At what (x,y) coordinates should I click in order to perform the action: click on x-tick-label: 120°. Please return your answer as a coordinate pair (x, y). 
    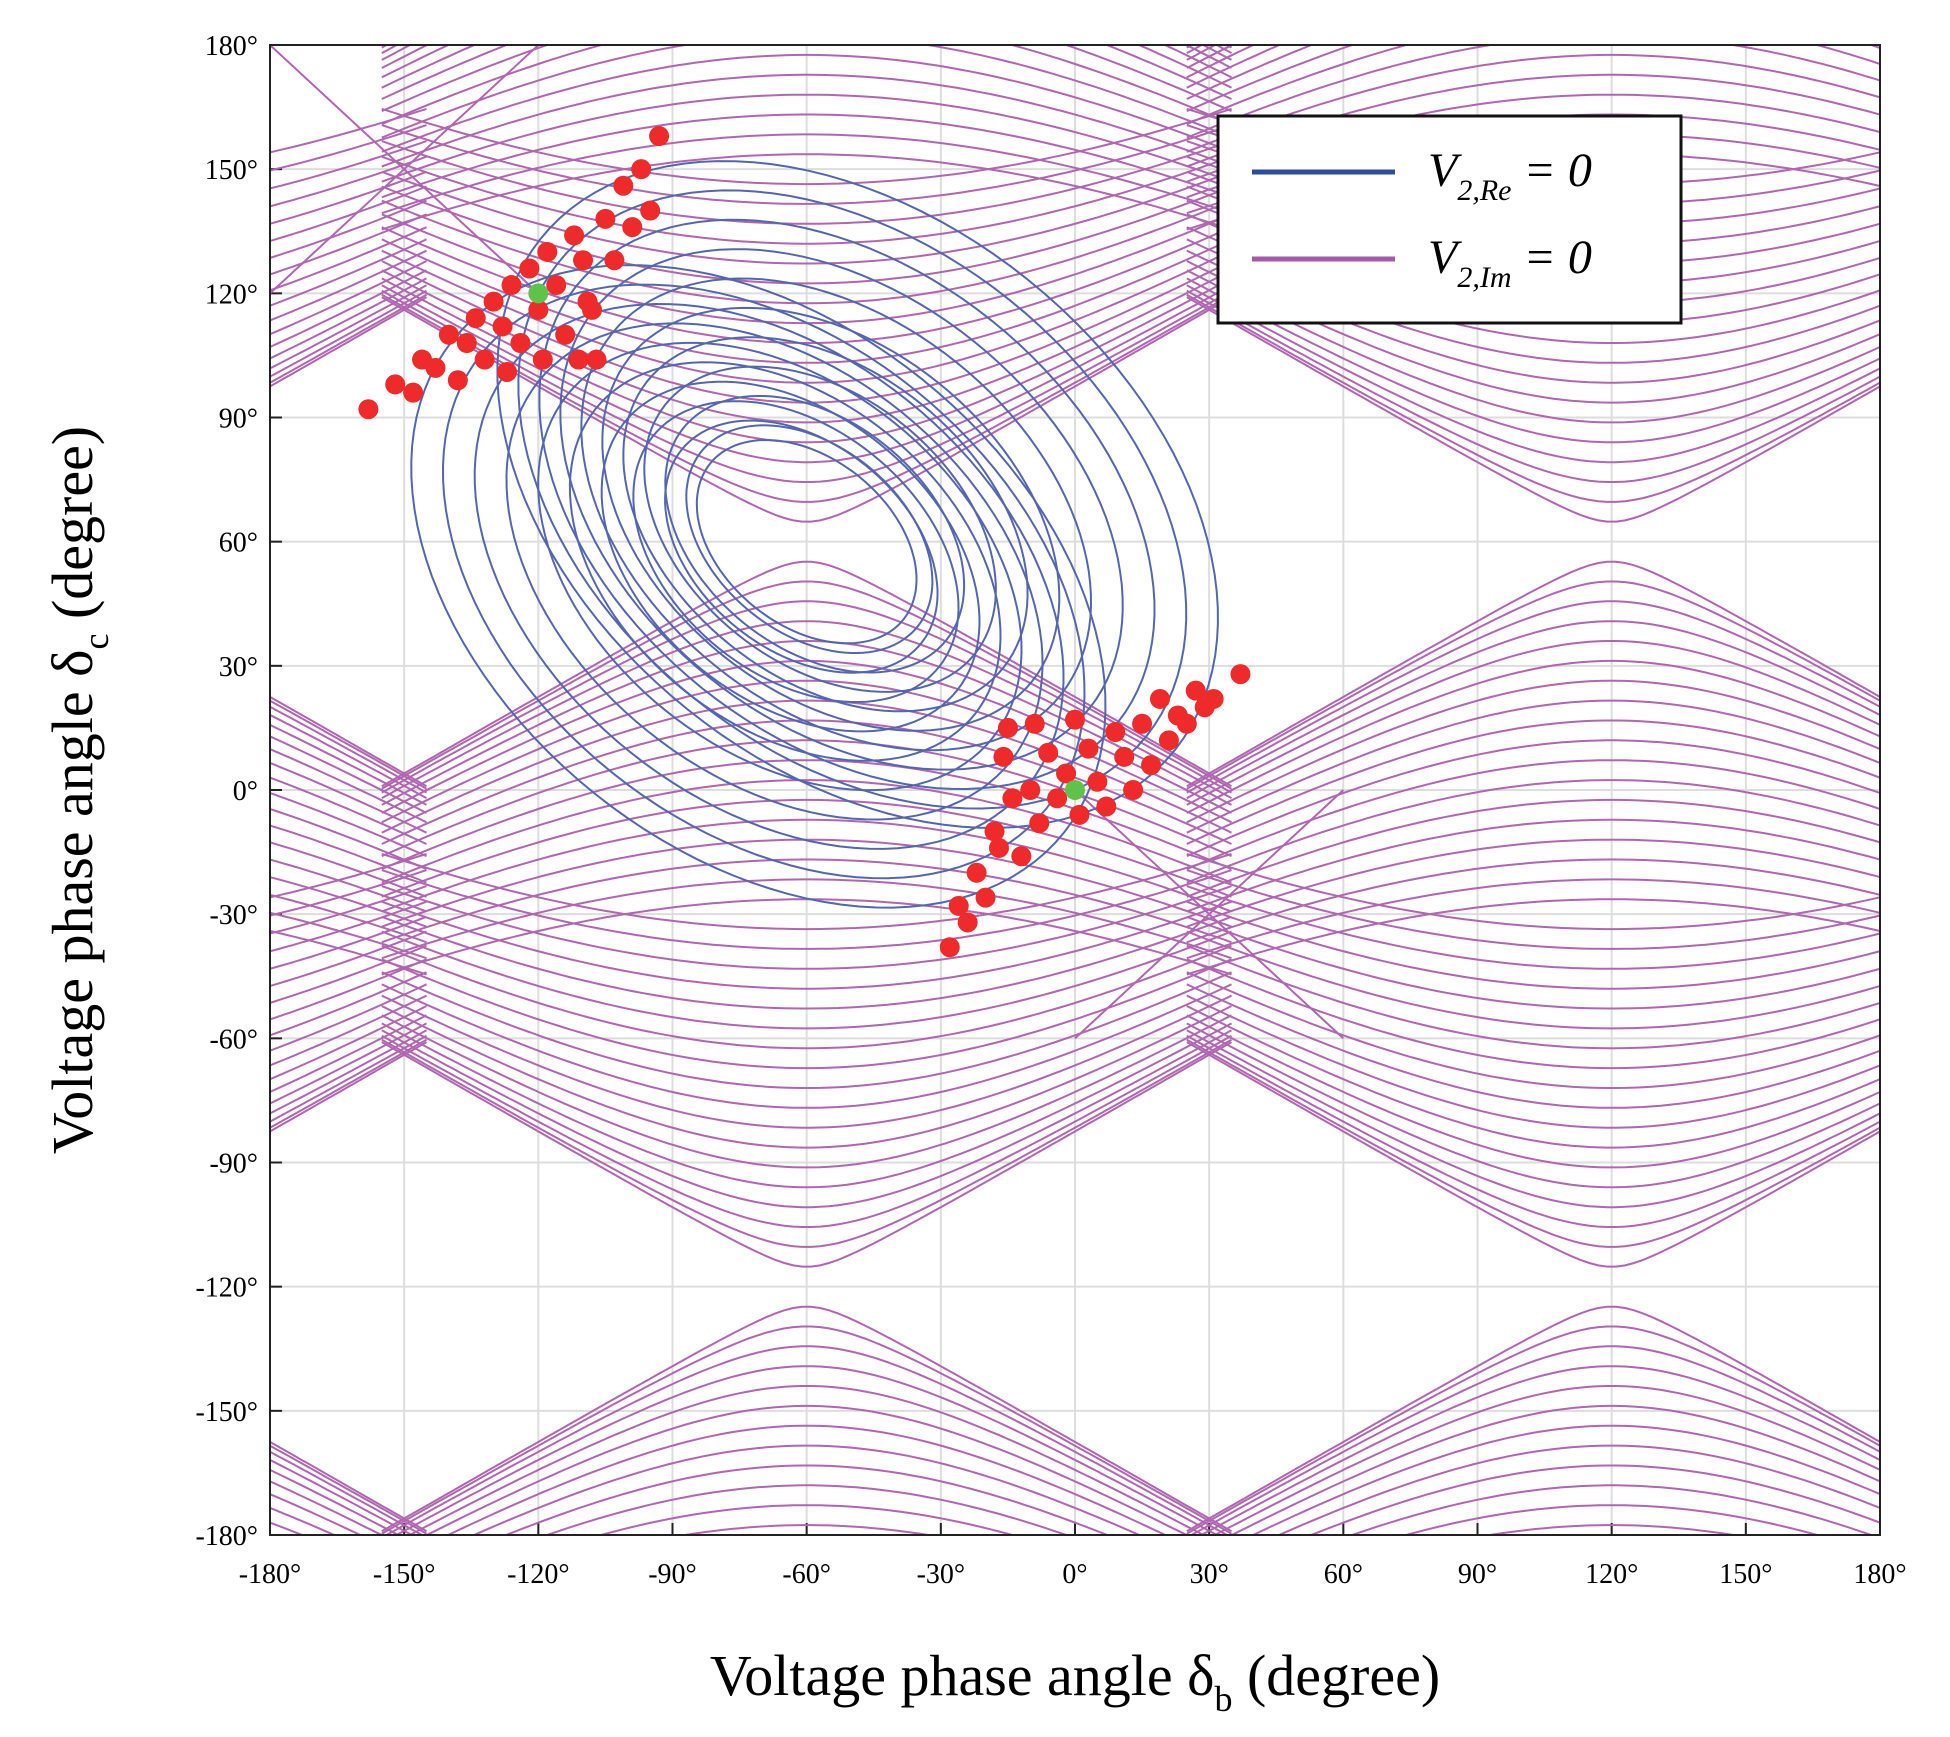
    Looking at the image, I should click on (1611, 1574).